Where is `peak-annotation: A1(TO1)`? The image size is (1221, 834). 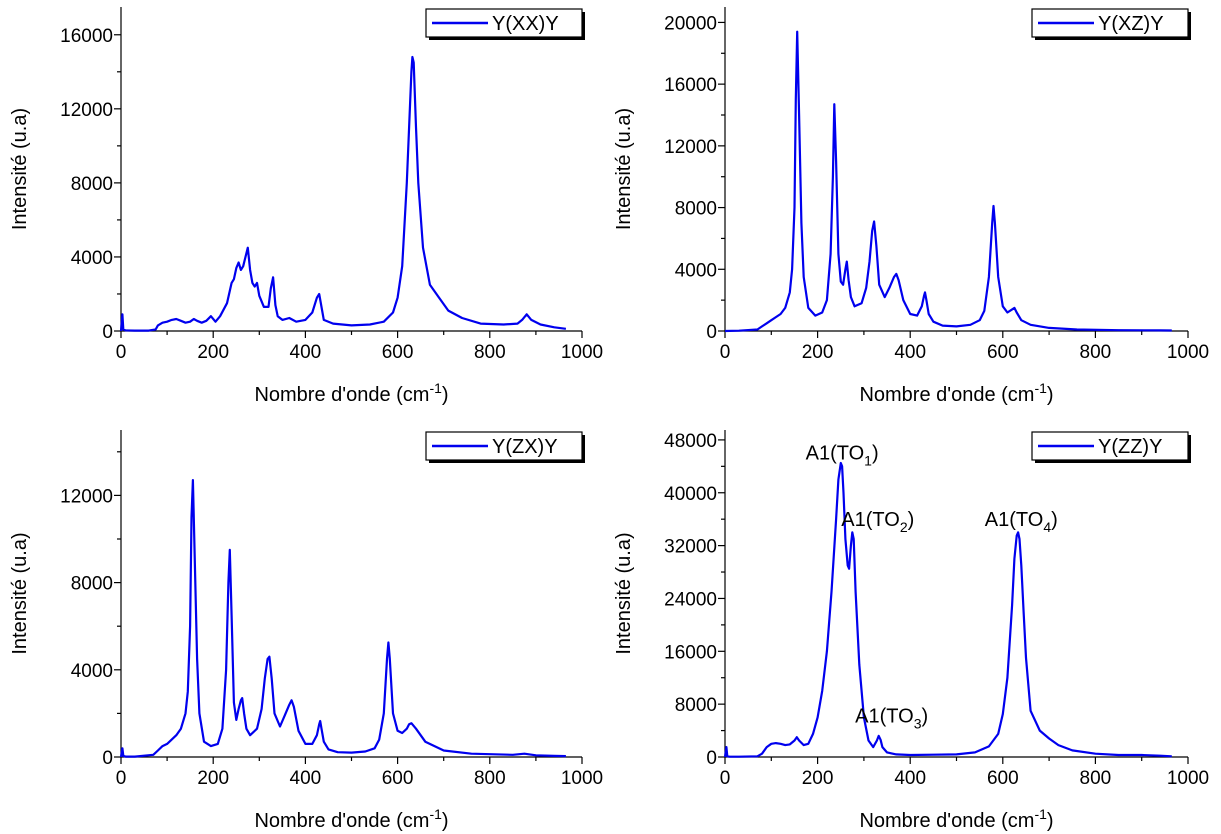
peak-annotation: A1(TO1) is located at coordinates (842, 456).